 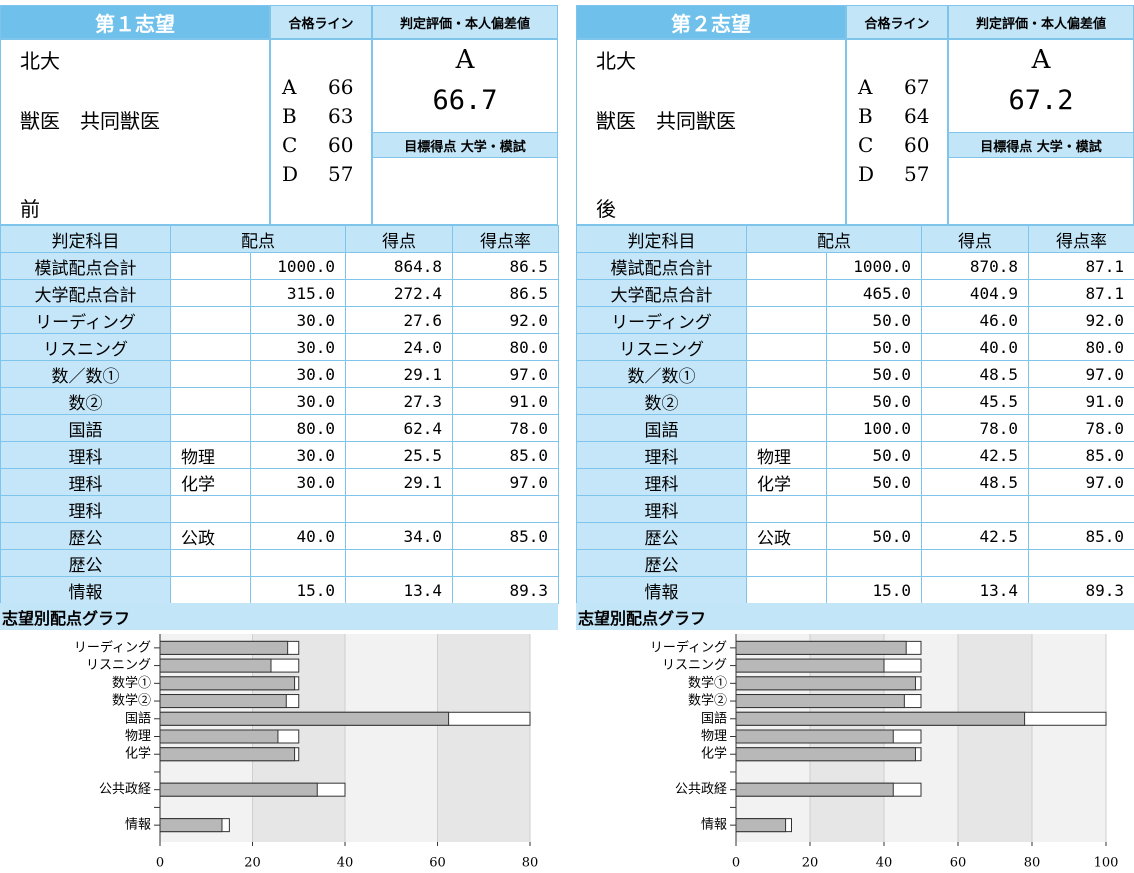 I want to click on column-header: 得点率, so click(x=505, y=239).